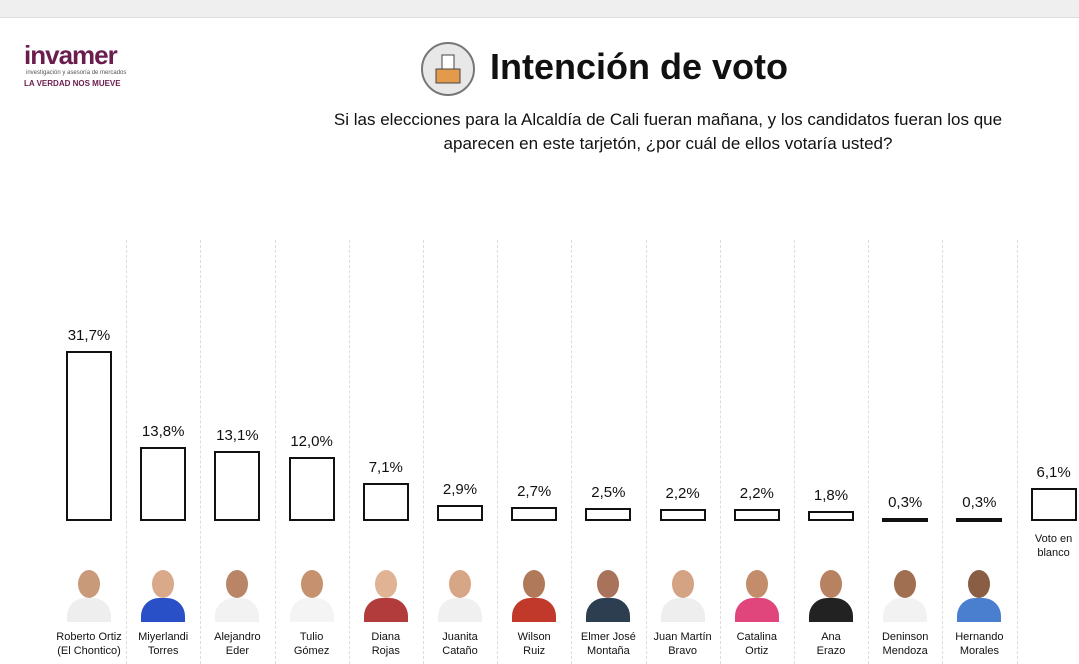 Image resolution: width=1079 pixels, height=664 pixels. I want to click on x-tick-label: Alejandro Eder, so click(237, 644).